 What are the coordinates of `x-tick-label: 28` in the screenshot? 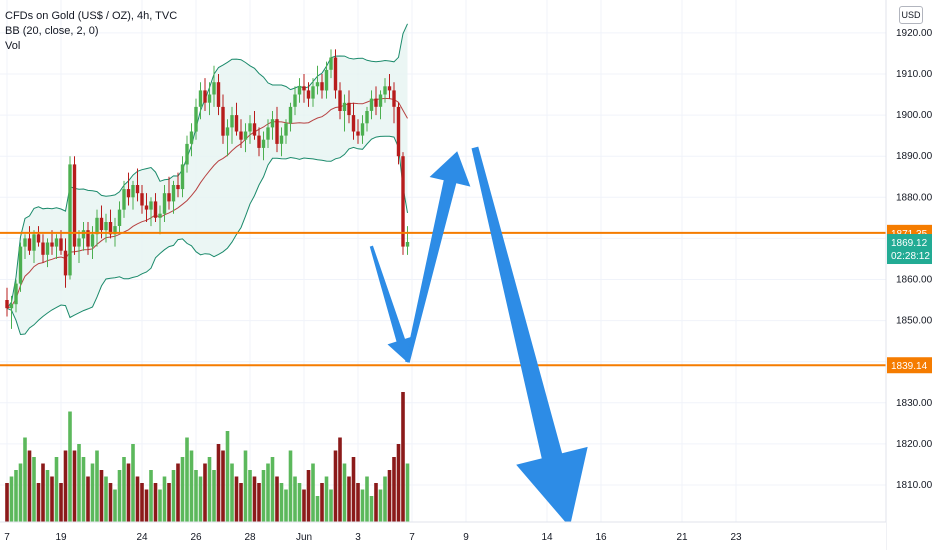 It's located at (250, 537).